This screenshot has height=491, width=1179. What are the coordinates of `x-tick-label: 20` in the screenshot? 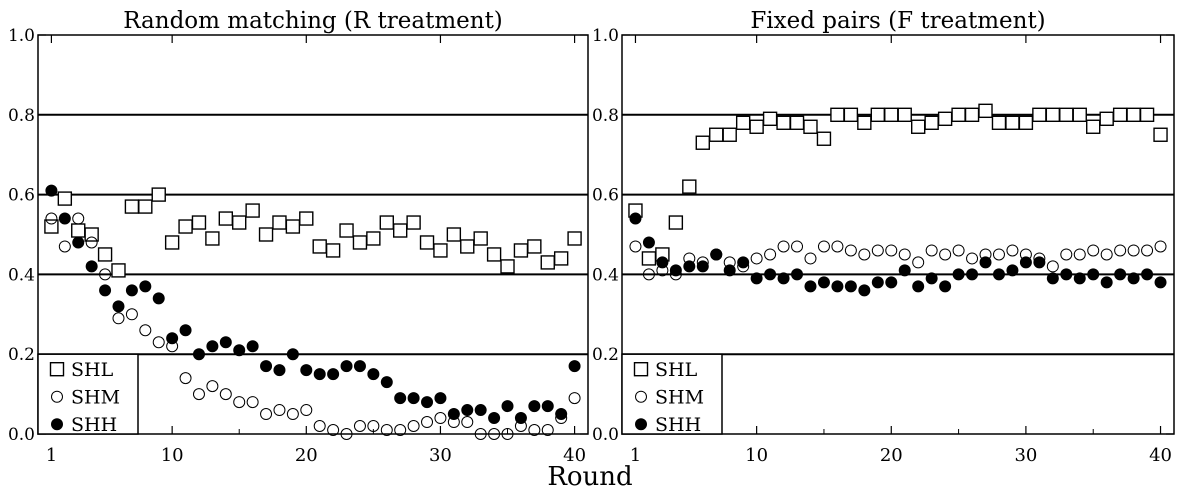 It's located at (306, 455).